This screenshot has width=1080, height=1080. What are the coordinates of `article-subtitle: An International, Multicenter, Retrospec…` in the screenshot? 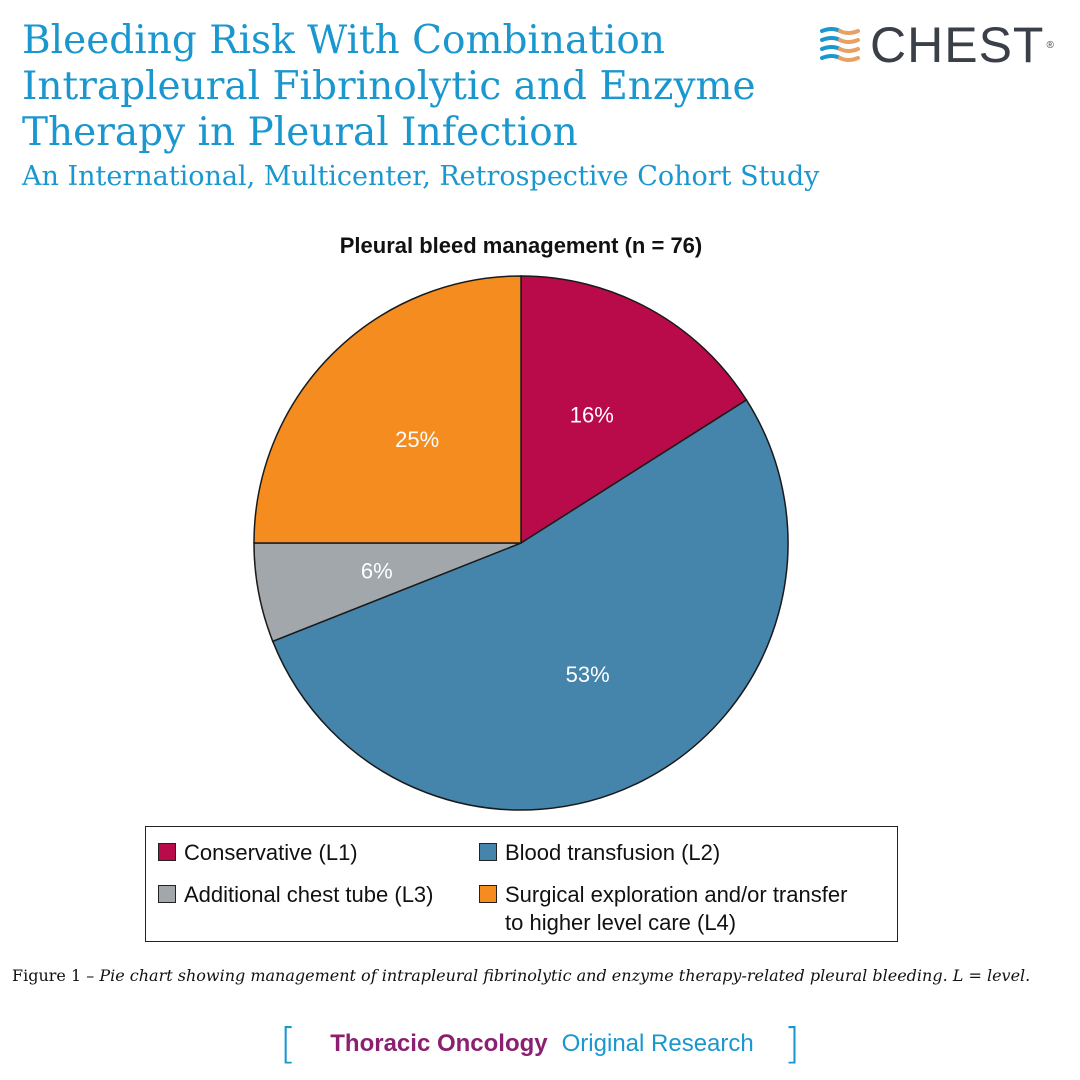 It's located at (421, 176).